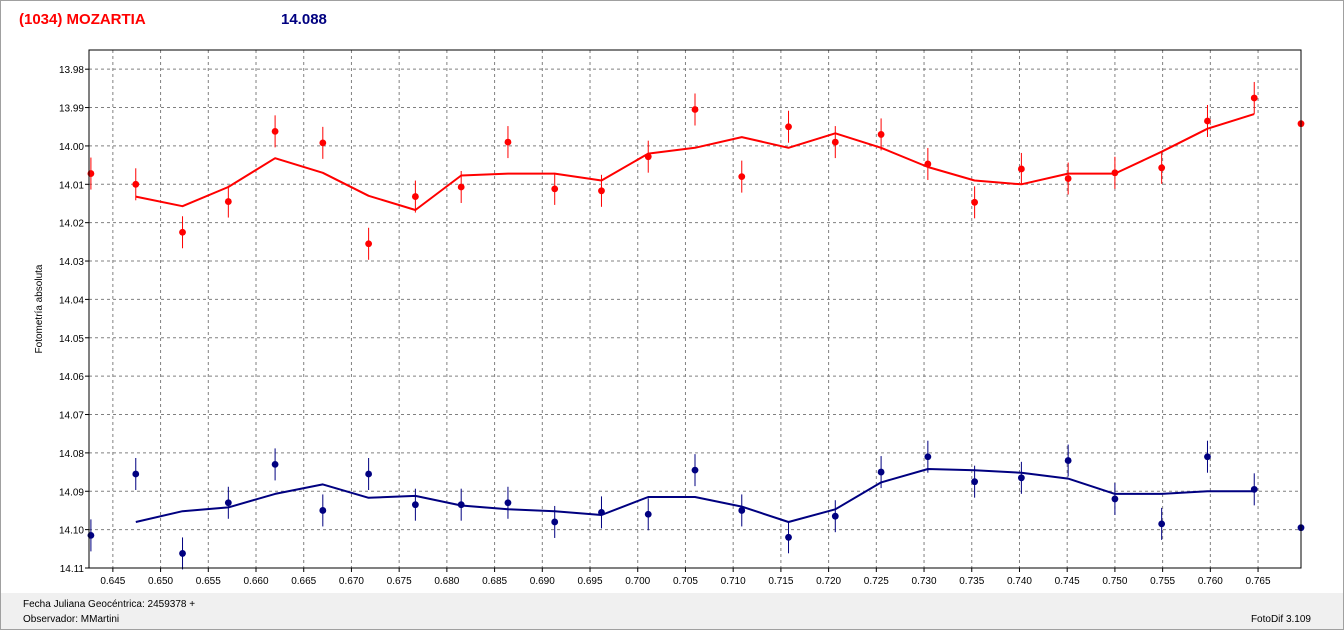  Describe the element at coordinates (542, 581) in the screenshot. I see `x-tick-label: 0.690` at that location.